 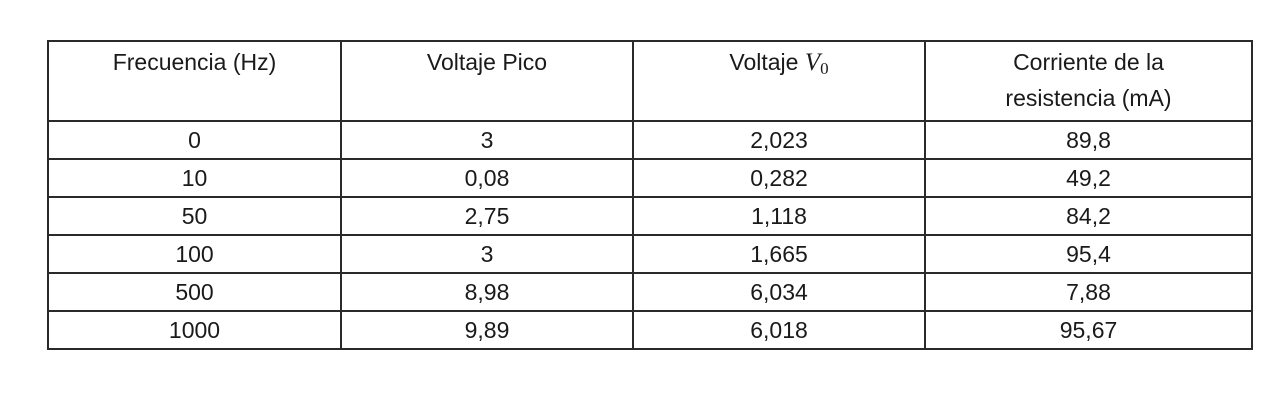 What do you see at coordinates (487, 81) in the screenshot?
I see `header-voltaje-pico: Voltaje Pico` at bounding box center [487, 81].